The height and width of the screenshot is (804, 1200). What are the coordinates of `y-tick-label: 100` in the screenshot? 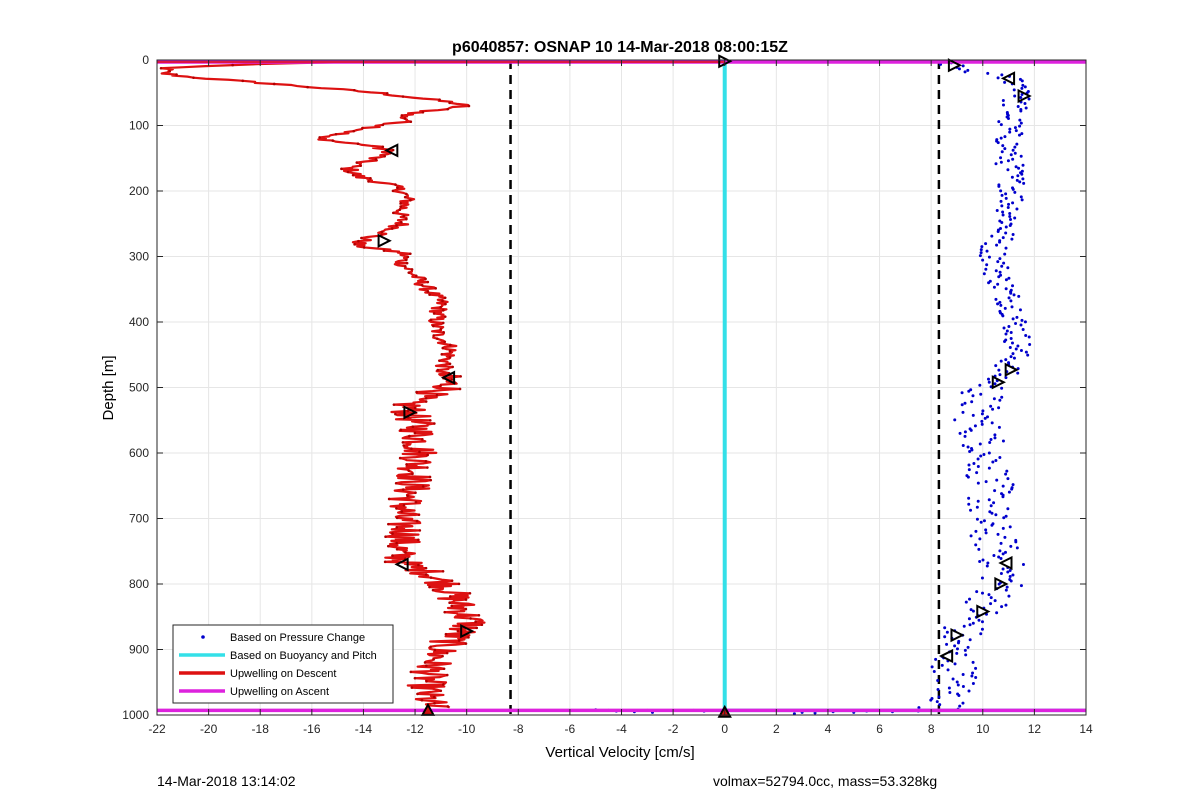 It's located at (139, 126).